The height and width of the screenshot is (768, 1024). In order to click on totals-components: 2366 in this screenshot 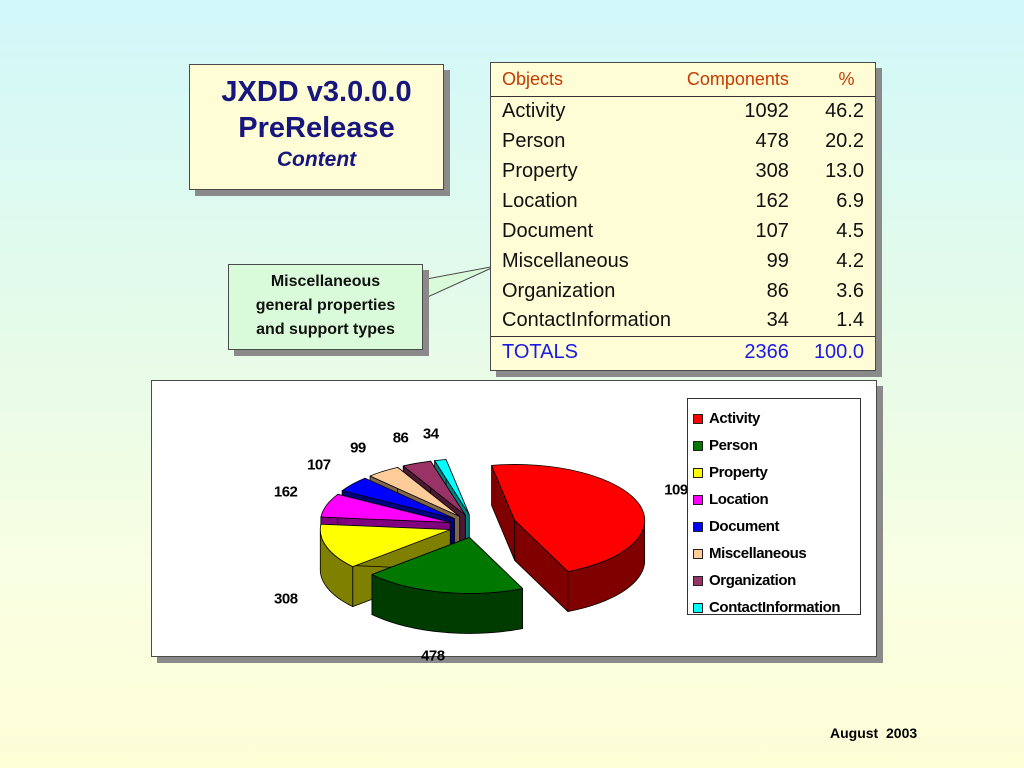, I will do `click(737, 351)`.